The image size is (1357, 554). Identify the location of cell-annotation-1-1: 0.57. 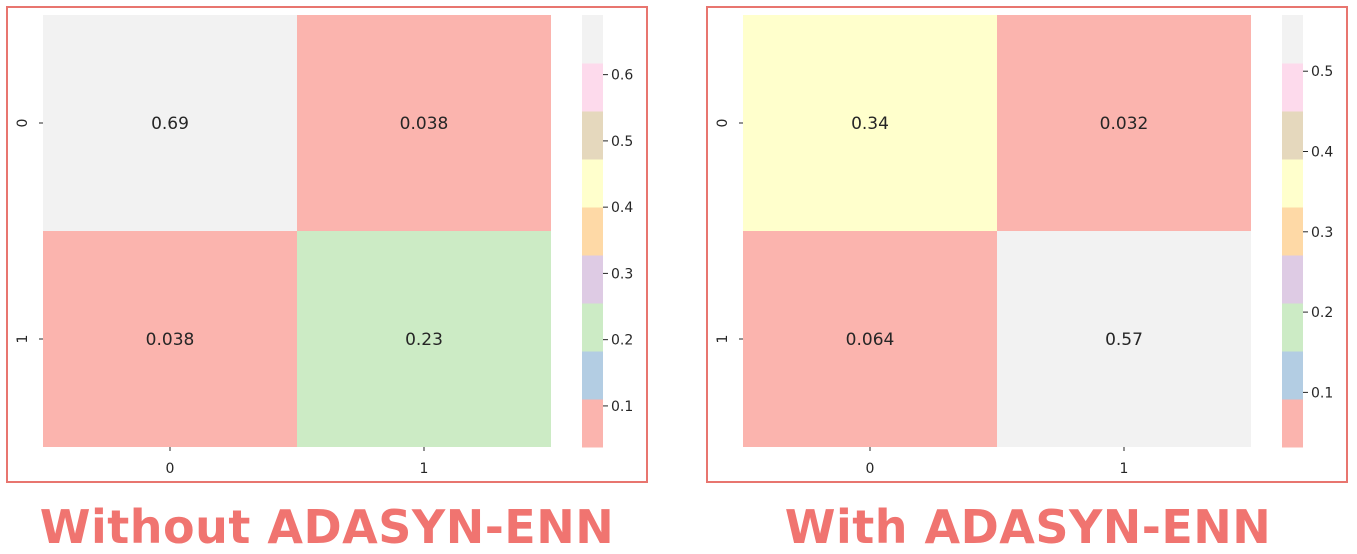
(1124, 340).